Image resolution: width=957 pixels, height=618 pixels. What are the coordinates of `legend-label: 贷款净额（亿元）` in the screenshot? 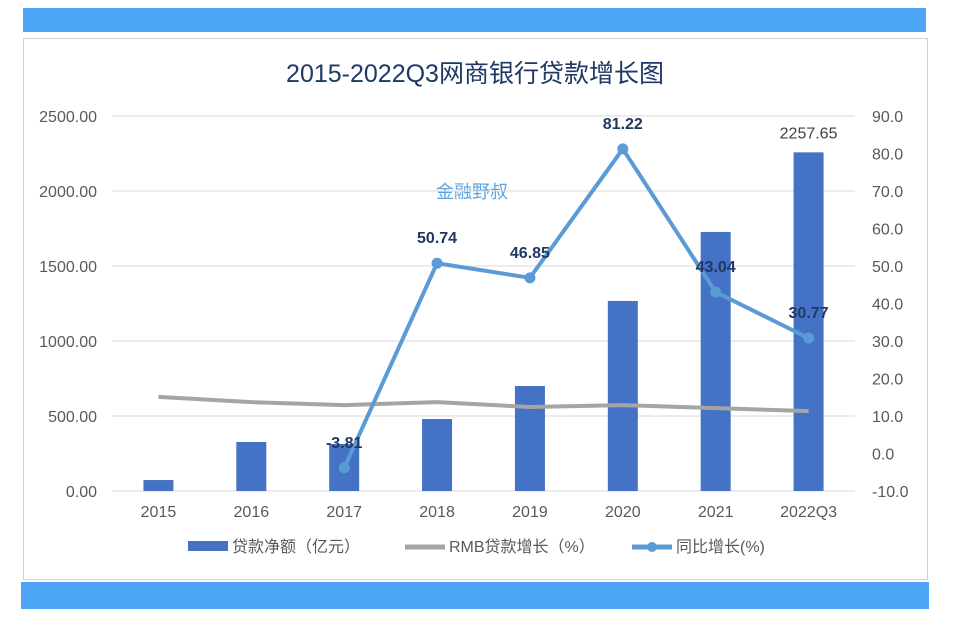 It's located at (296, 547).